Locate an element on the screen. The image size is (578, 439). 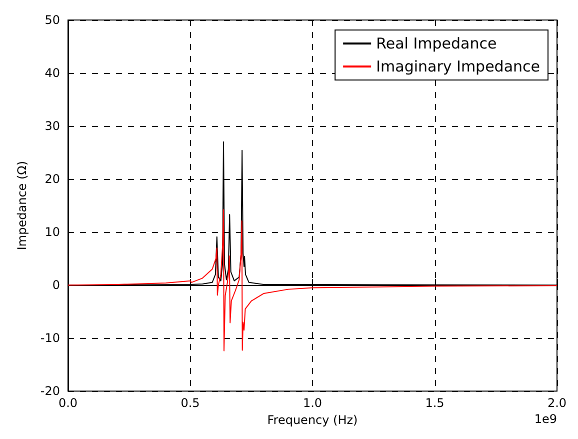
x-tick-label: 2.0 is located at coordinates (557, 403).